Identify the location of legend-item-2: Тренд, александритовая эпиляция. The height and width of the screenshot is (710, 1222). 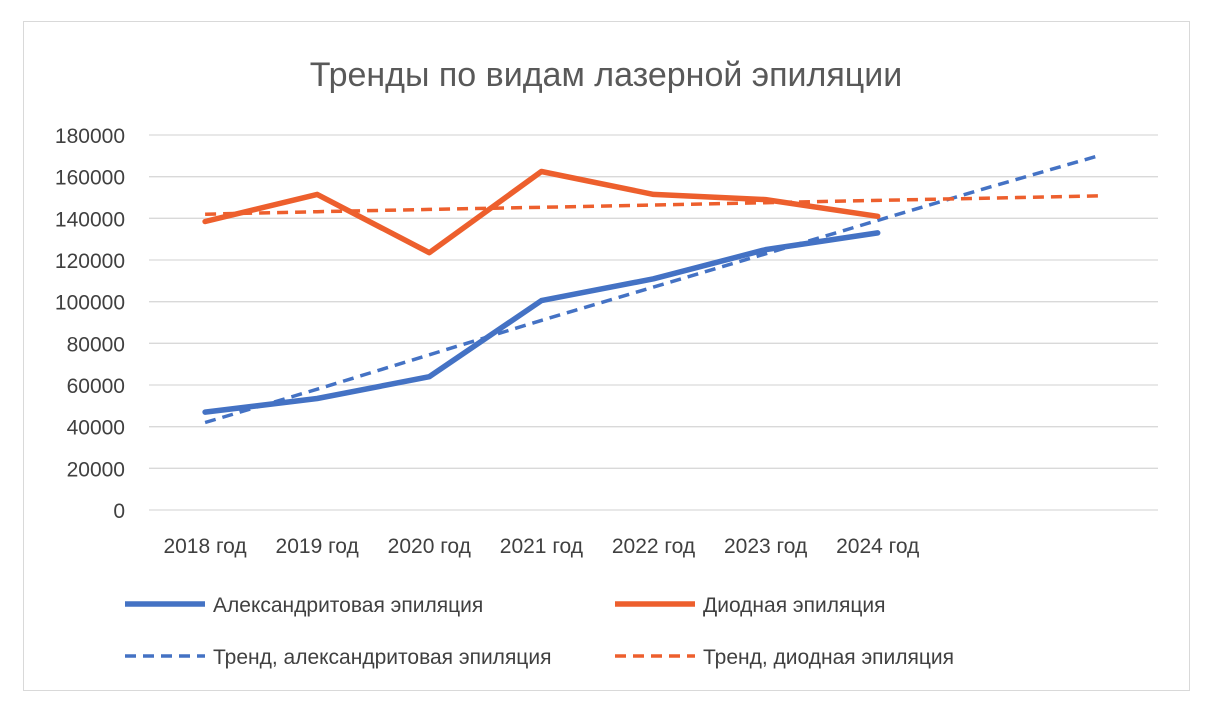
(338, 657).